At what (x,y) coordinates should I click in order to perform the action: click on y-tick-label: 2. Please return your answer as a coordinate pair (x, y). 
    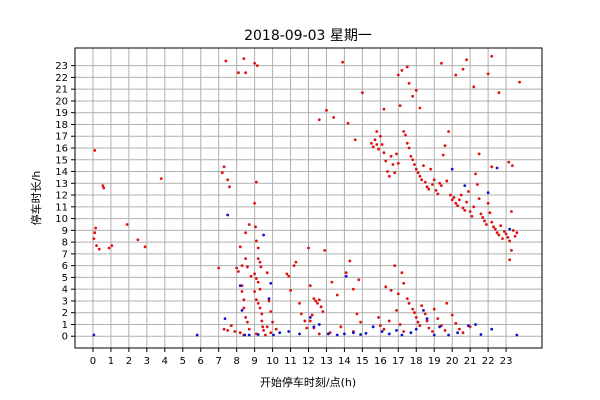
    Looking at the image, I should click on (65, 313).